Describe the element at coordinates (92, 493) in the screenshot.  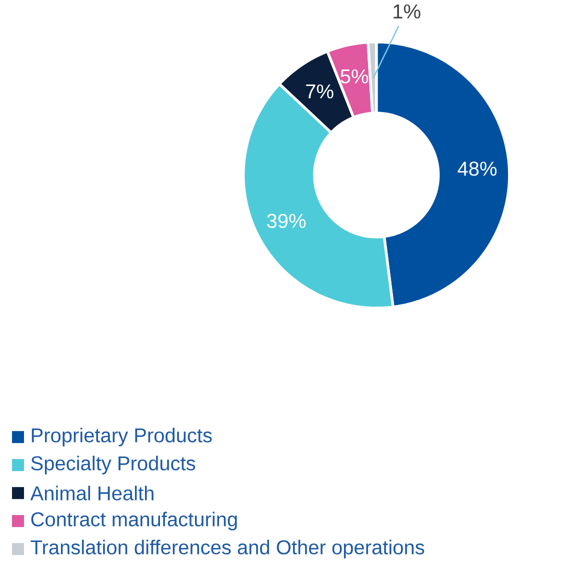
I see `legend-label: Animal Health` at that location.